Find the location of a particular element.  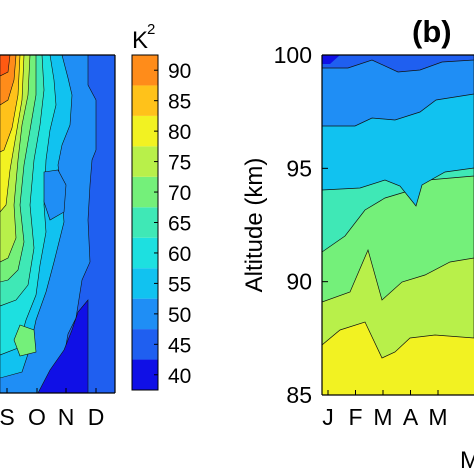

panel-label-b: (b) is located at coordinates (432, 31).